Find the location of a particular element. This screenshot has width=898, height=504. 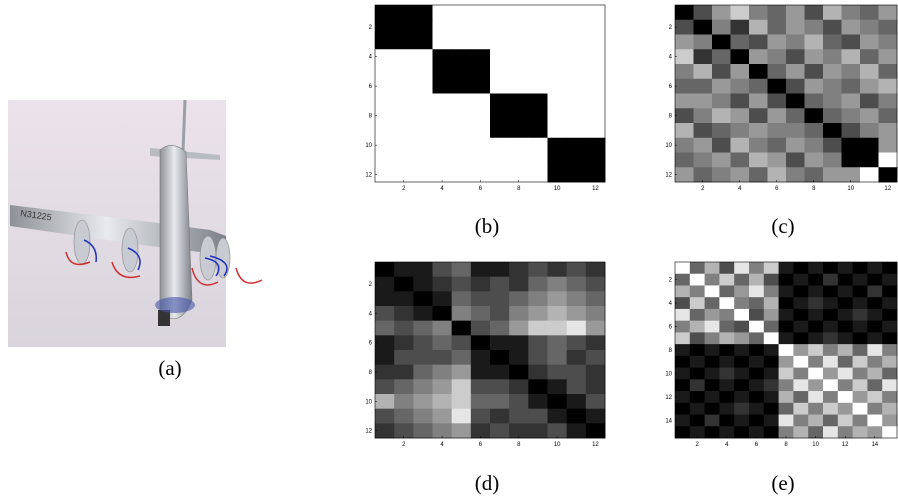

x-tick-label: 14 is located at coordinates (874, 445).